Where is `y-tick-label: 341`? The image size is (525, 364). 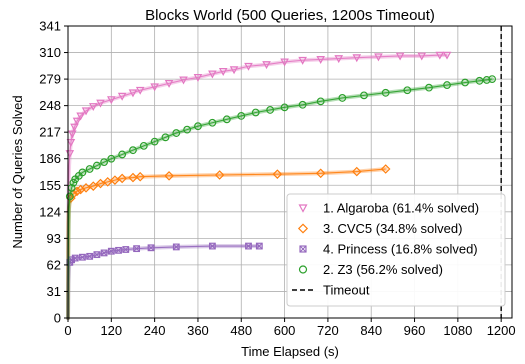
y-tick-label: 341 is located at coordinates (50, 26).